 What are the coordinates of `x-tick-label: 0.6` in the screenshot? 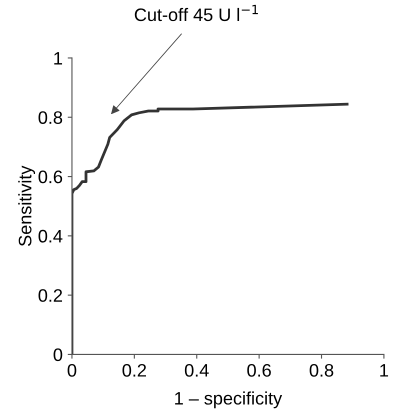 It's located at (259, 370).